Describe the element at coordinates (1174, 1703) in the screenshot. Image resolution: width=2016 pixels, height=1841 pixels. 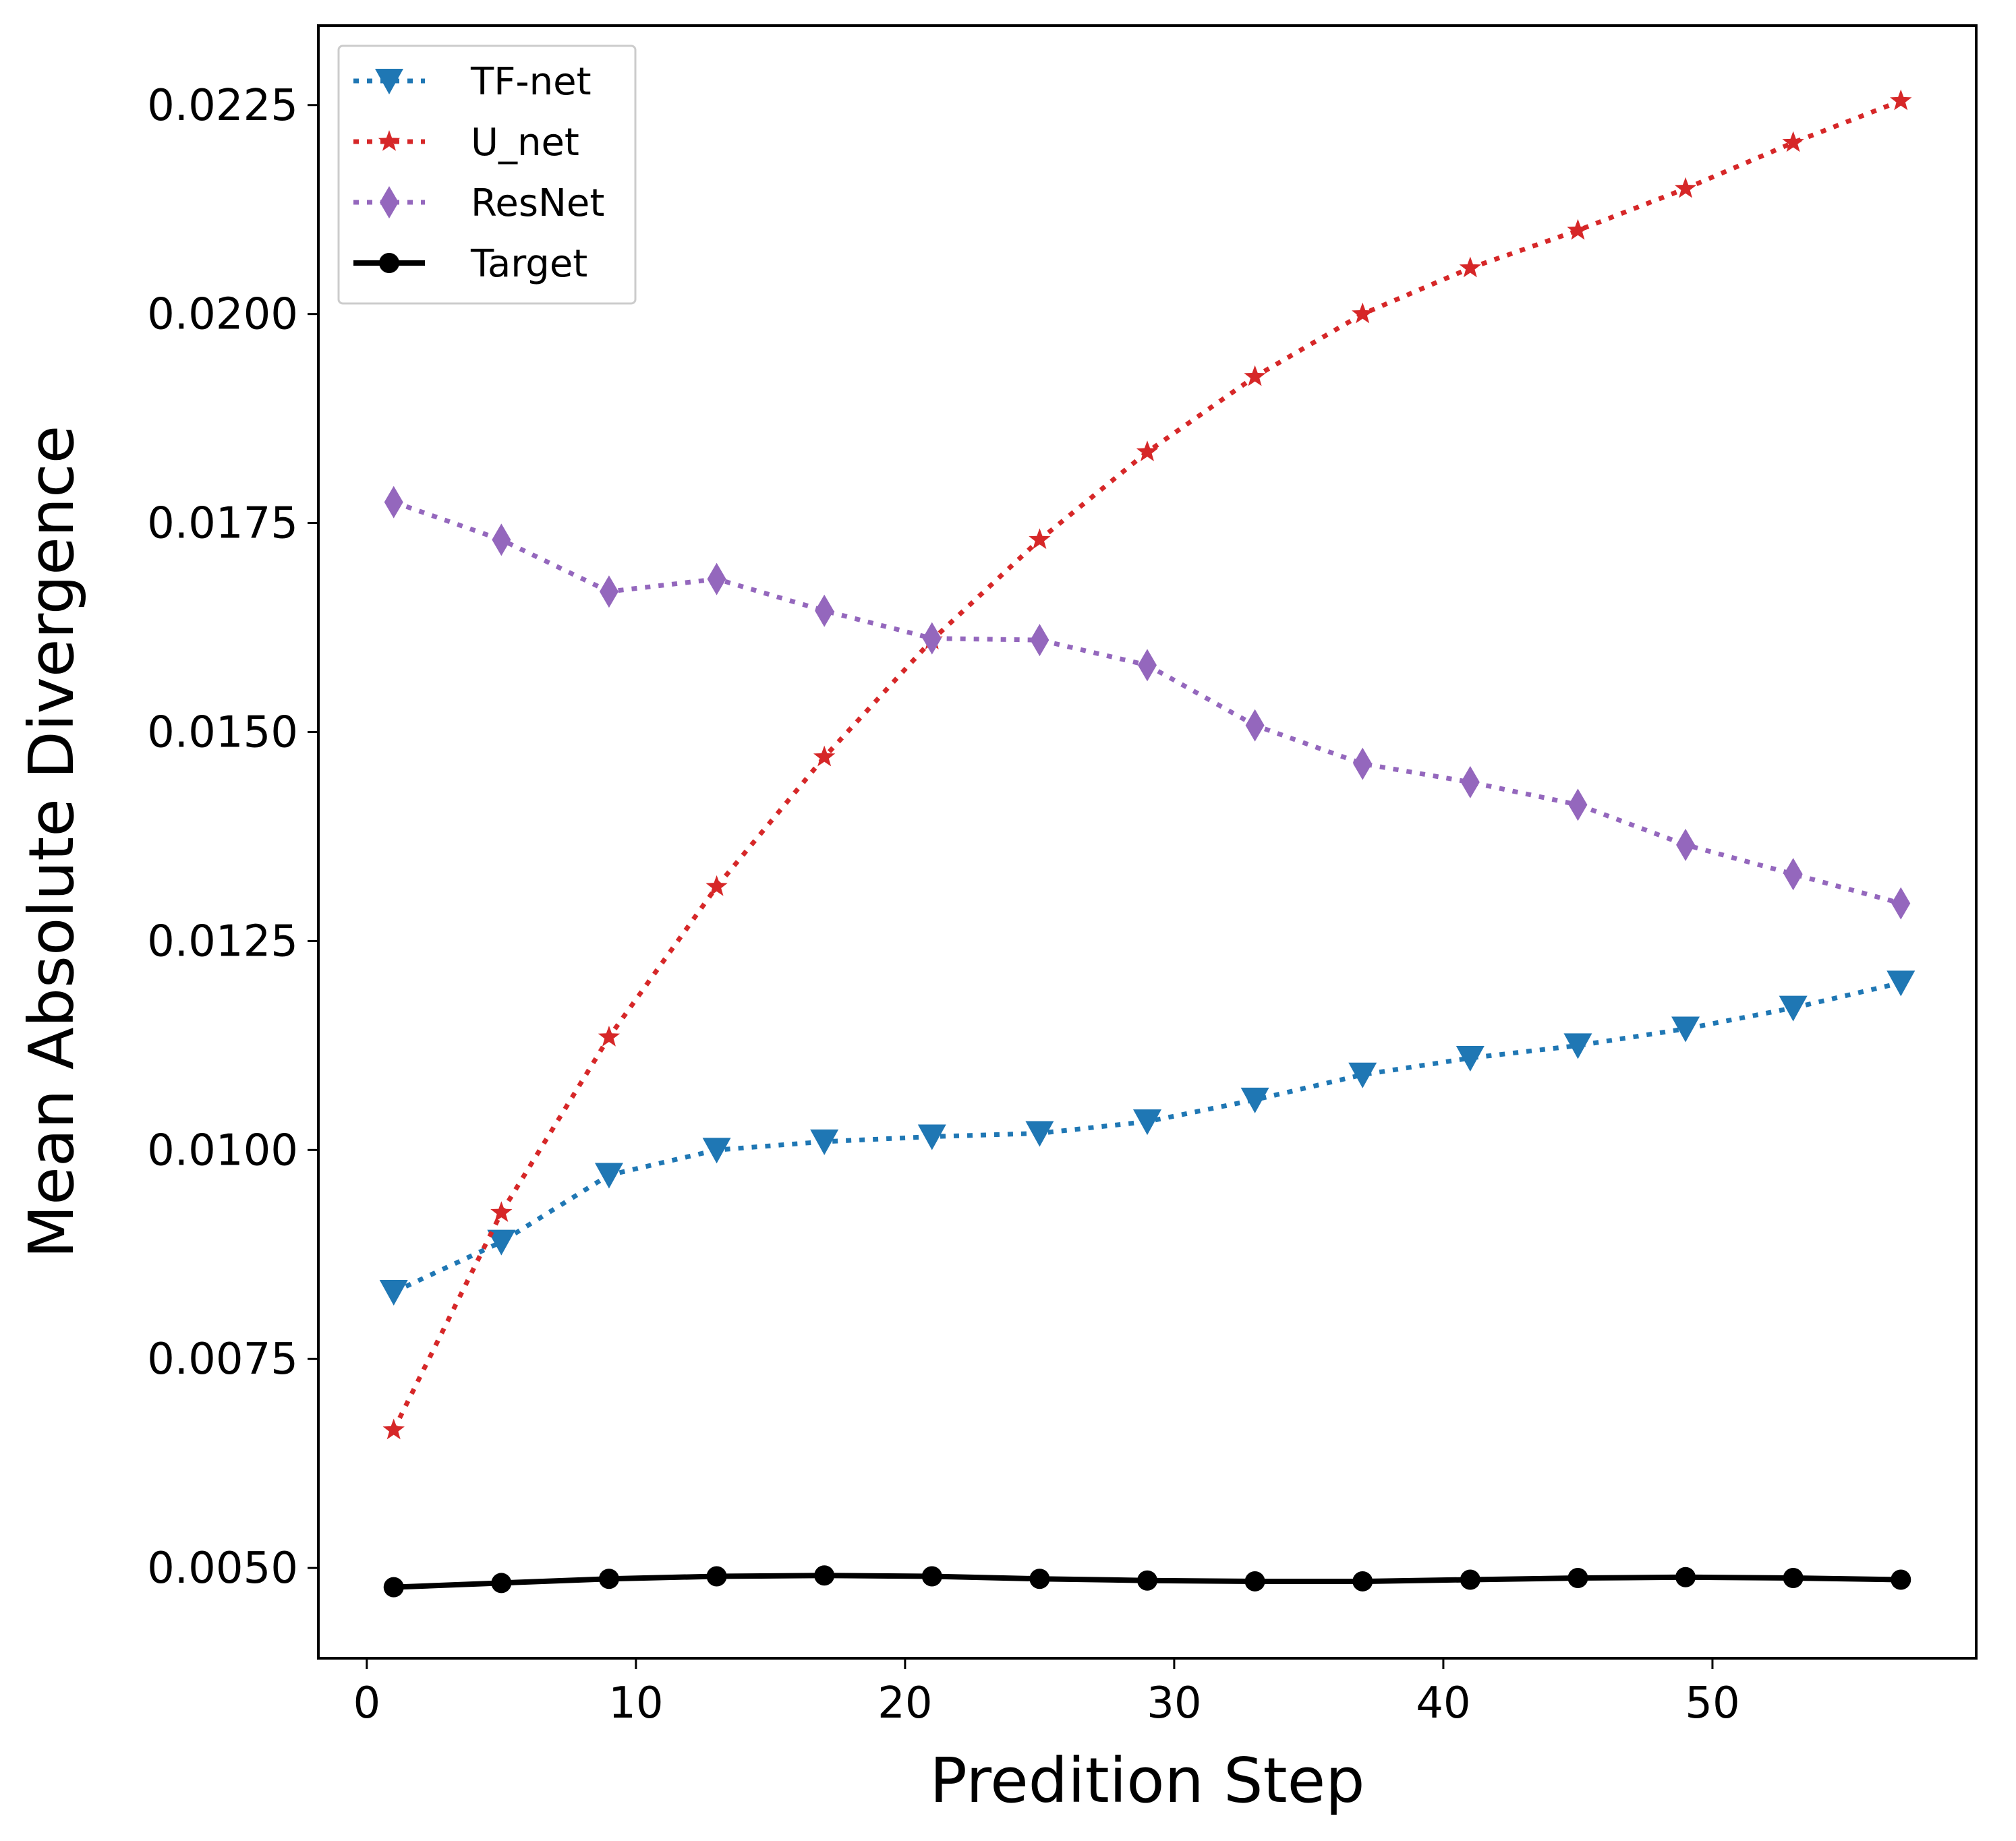
I see `x-tick-label: 30` at that location.